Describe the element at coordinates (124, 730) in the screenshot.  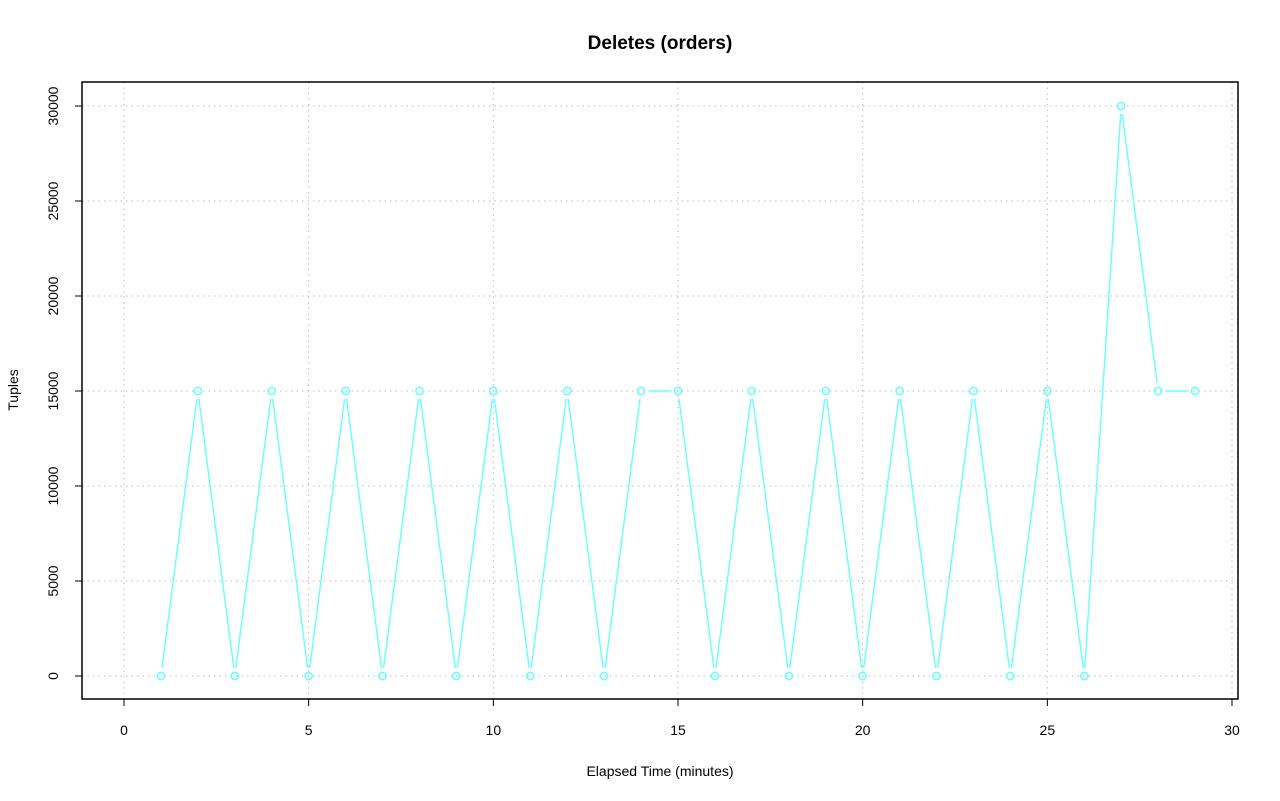
I see `x-tick-label: 0` at that location.